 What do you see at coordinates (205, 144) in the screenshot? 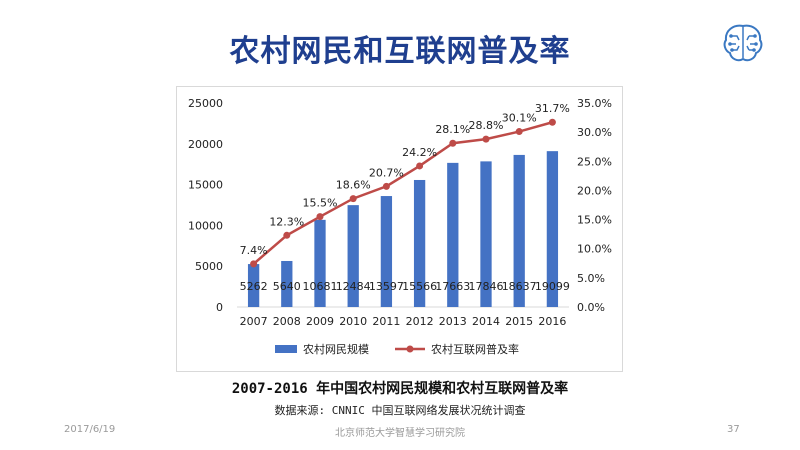
I see `y-left-tick-label: 20000` at bounding box center [205, 144].